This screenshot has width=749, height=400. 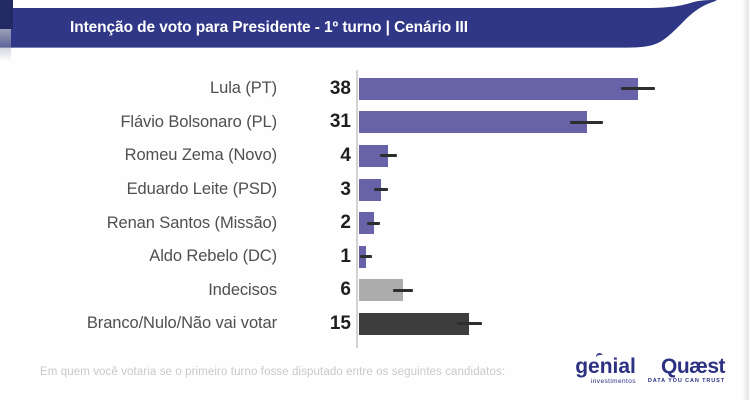 What do you see at coordinates (686, 381) in the screenshot?
I see `quaest-logo-tagline: DATA YOU CAN TRUST` at bounding box center [686, 381].